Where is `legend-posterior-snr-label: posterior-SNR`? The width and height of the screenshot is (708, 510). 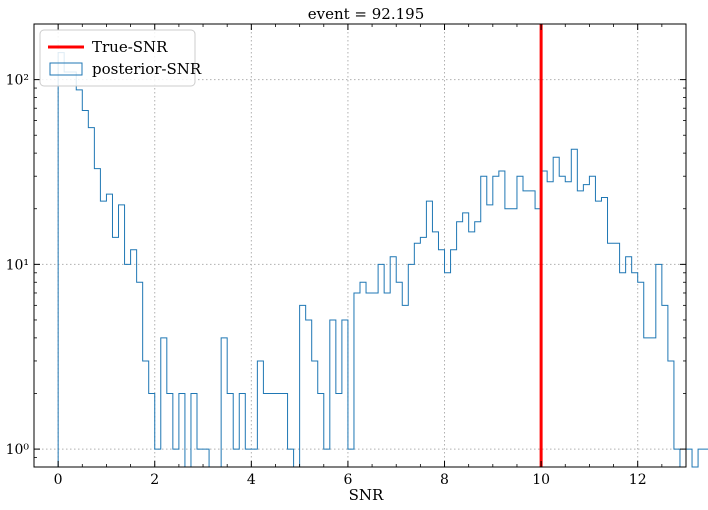 legend-posterior-snr-label: posterior-SNR is located at coordinates (147, 69).